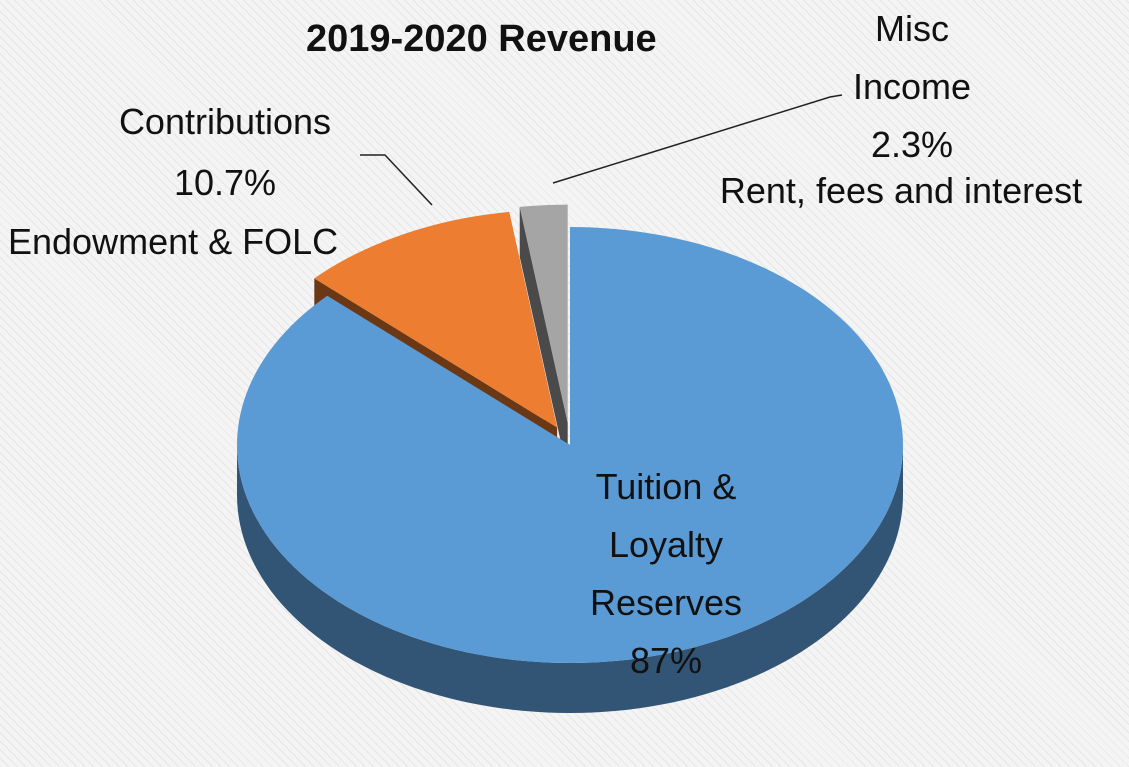  I want to click on slice-label: Tuition & Loyalty Reserves, so click(666, 544).